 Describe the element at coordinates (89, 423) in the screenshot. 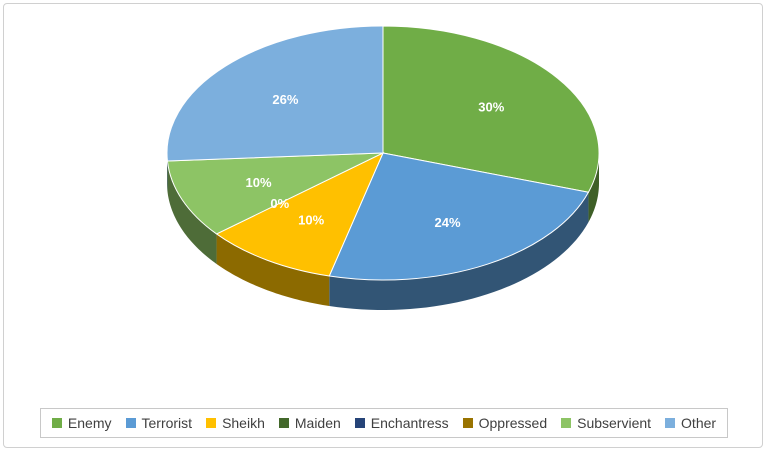

I see `legend-label: Enemy` at that location.